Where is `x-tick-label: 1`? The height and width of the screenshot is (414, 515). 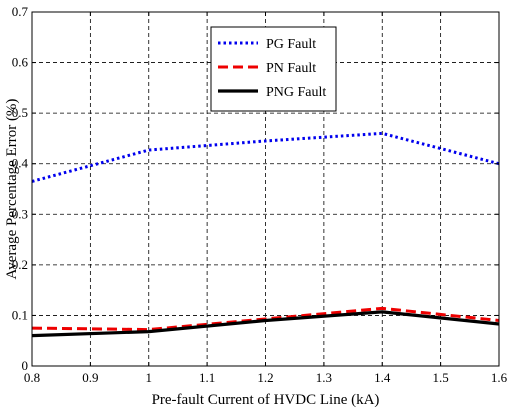 x-tick-label: 1 is located at coordinates (149, 377).